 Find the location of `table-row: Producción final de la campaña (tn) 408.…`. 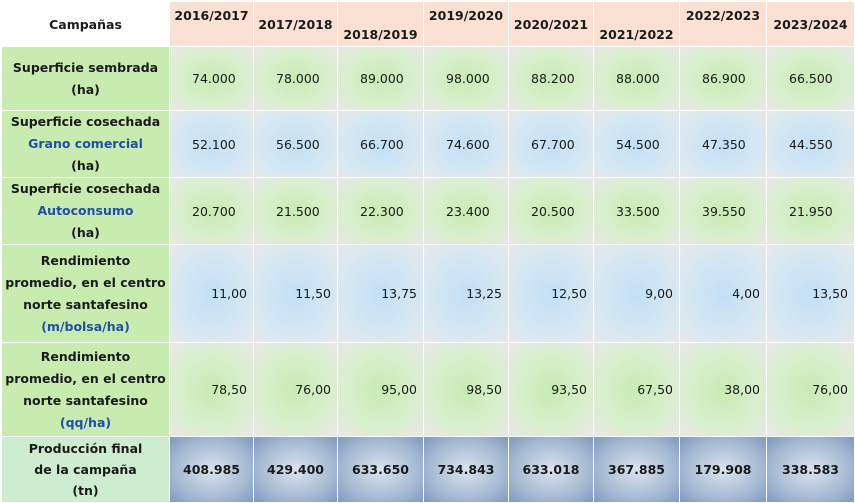

table-row: Producción final de la campaña (tn) 408.… is located at coordinates (428, 469).